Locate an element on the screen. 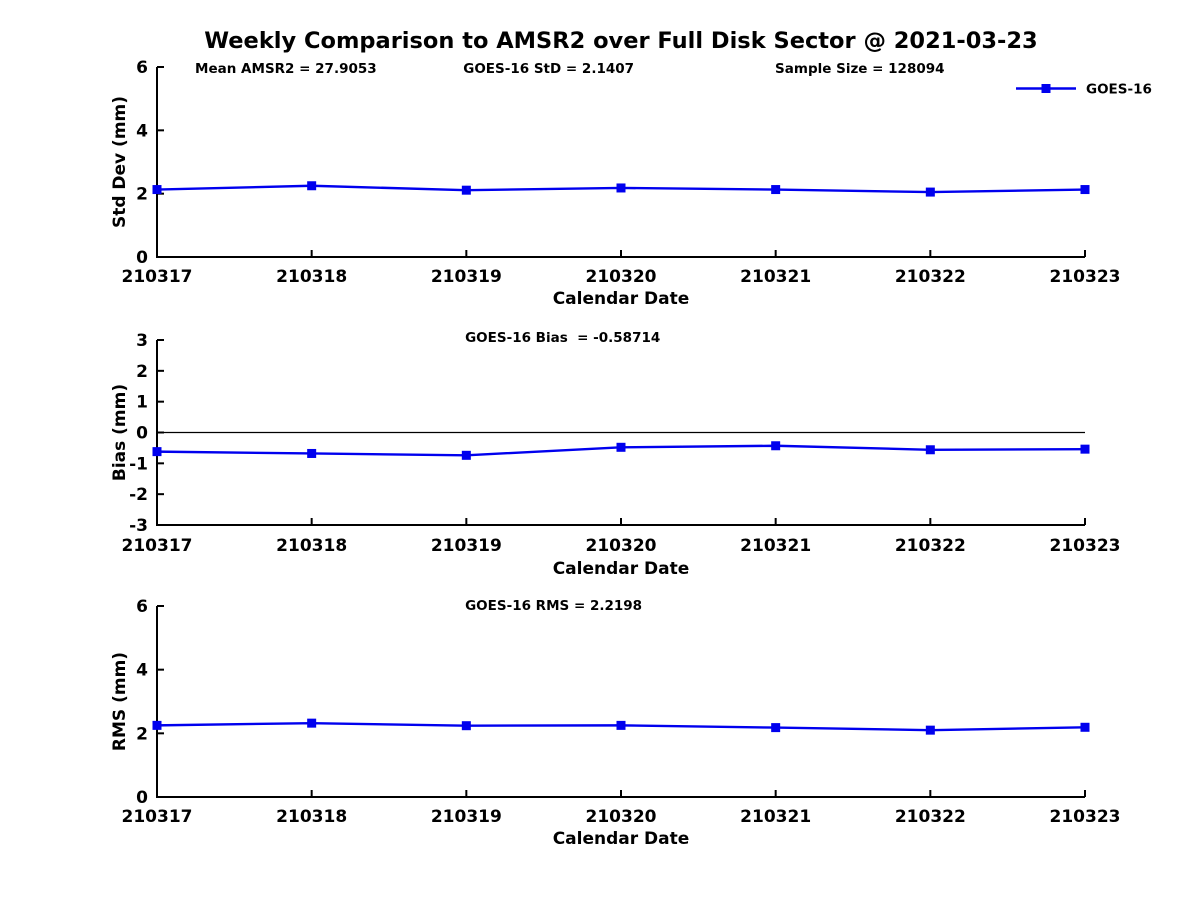  annotation: GOES-16 StD = 2.1407 is located at coordinates (548, 69).